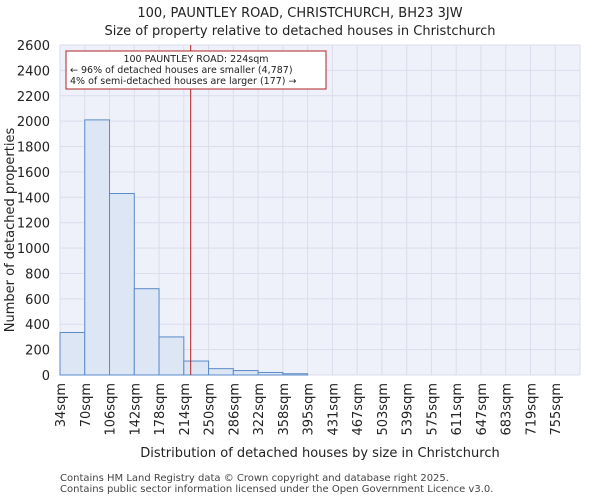  What do you see at coordinates (37, 325) in the screenshot?
I see `y-tick-label: 400` at bounding box center [37, 325].